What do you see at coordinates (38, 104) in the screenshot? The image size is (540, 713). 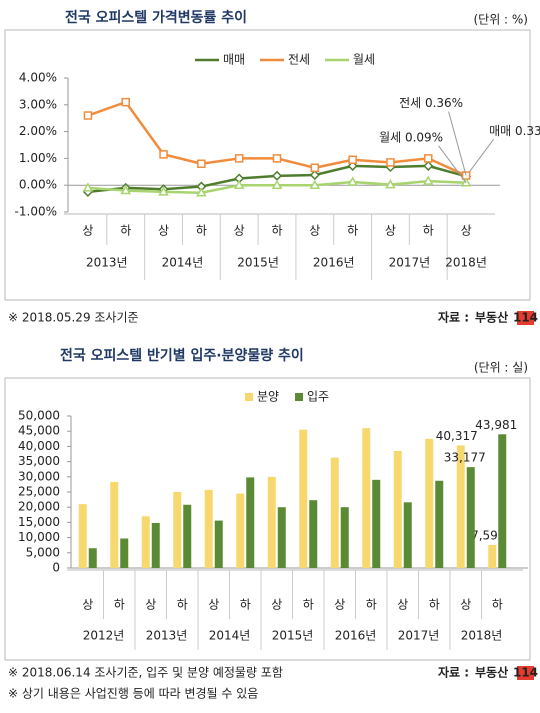 I see `y-tick-label: 3.00%` at bounding box center [38, 104].